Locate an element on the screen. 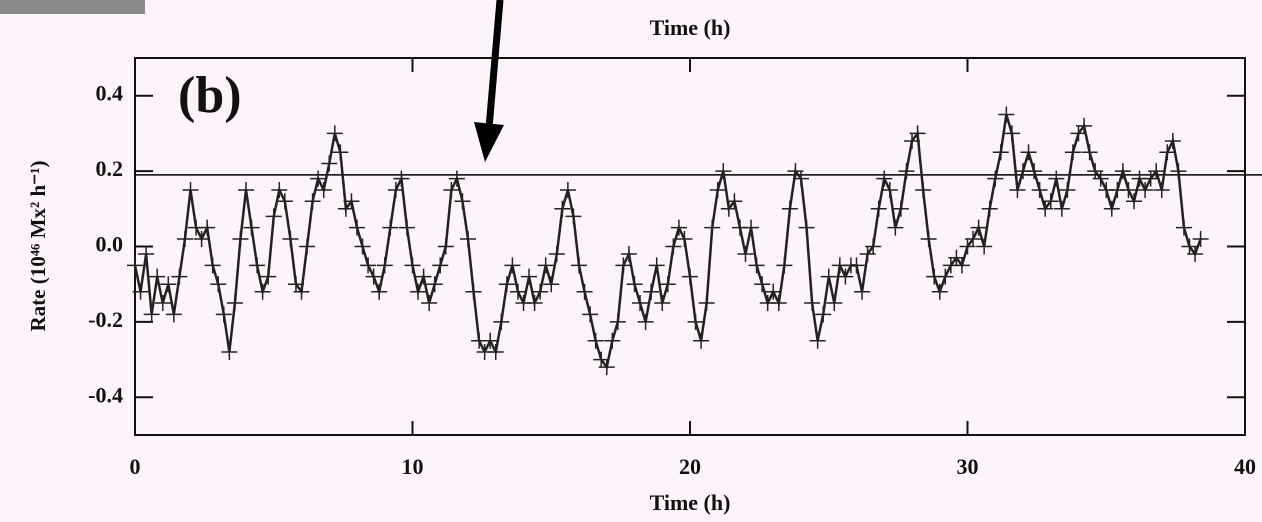 Image resolution: width=1262 pixels, height=522 pixels. x-tick-label: 20 is located at coordinates (690, 466).